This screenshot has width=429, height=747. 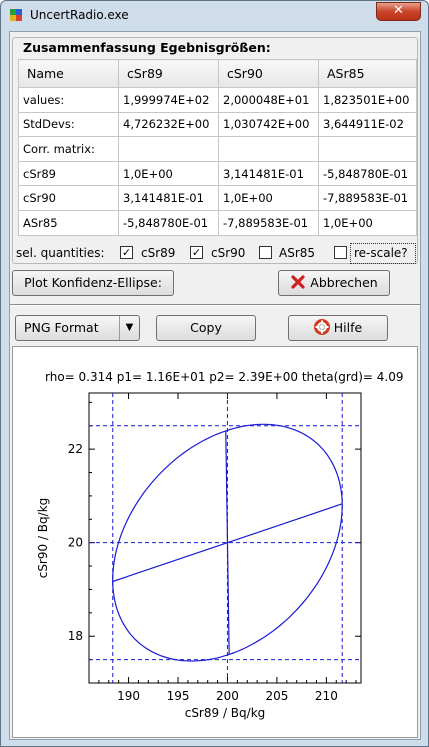 What do you see at coordinates (178, 696) in the screenshot?
I see `x-tick-label: 195` at bounding box center [178, 696].